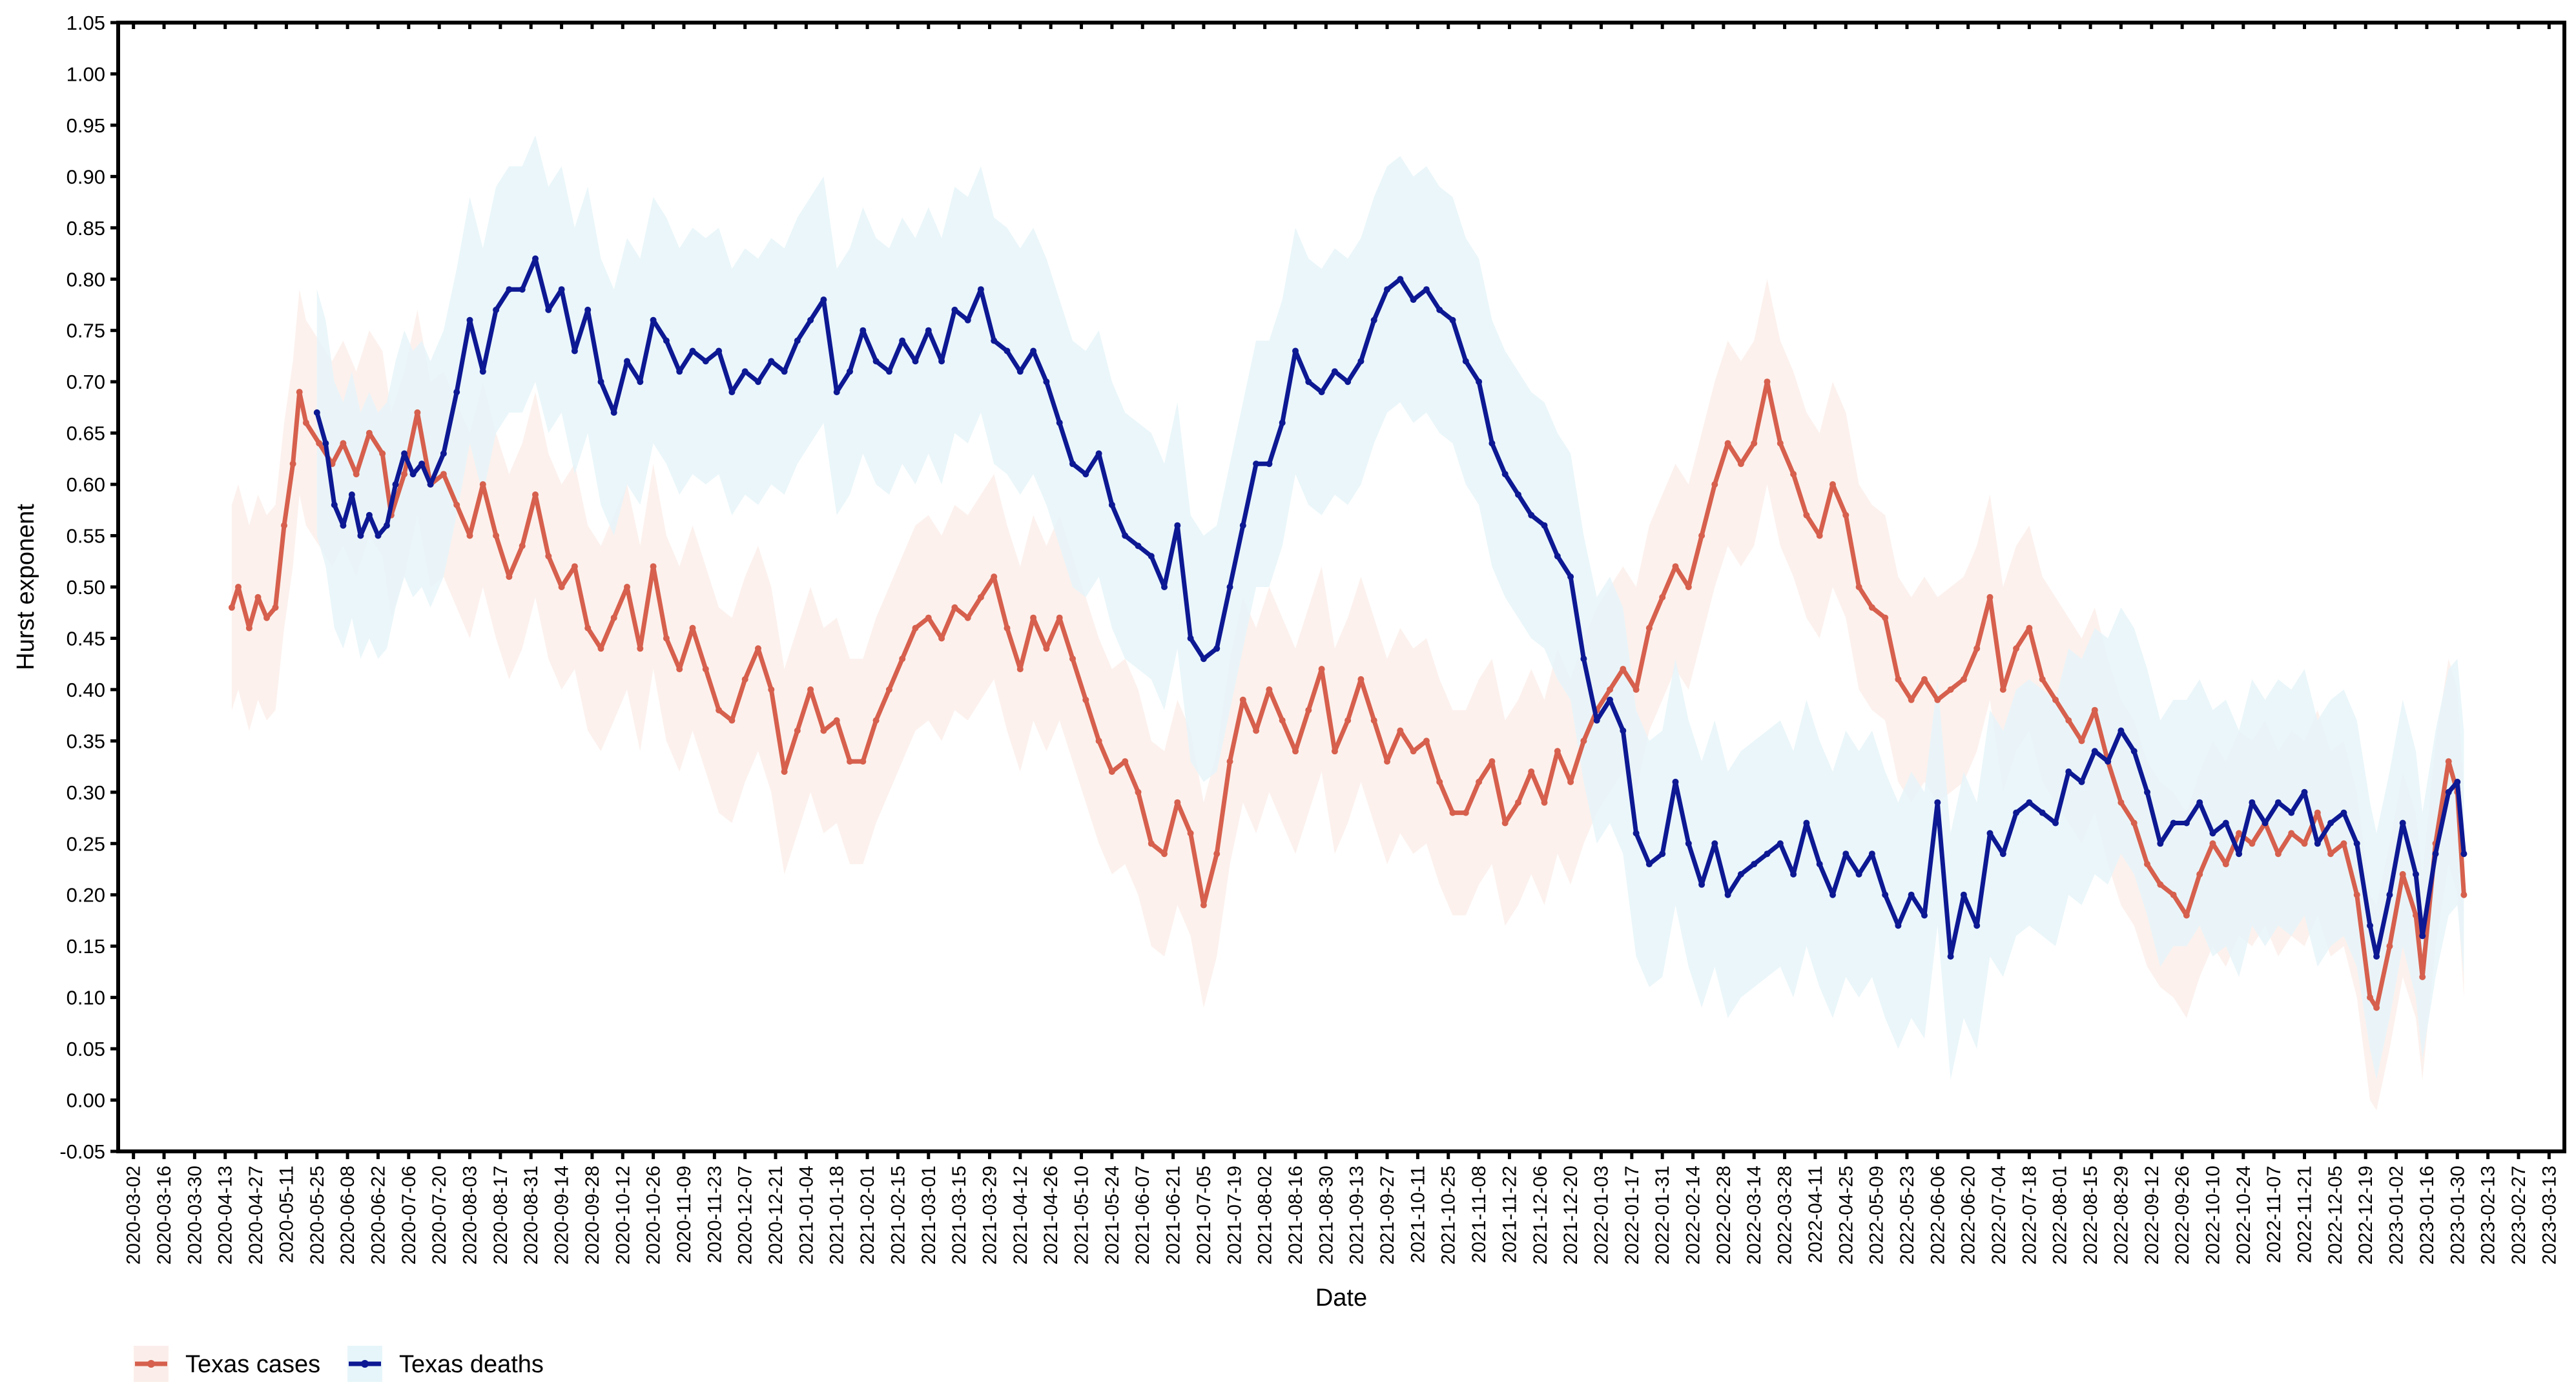 The height and width of the screenshot is (1400, 2576). Describe the element at coordinates (623, 1215) in the screenshot. I see `x-tick-label: 2020-10-12` at that location.